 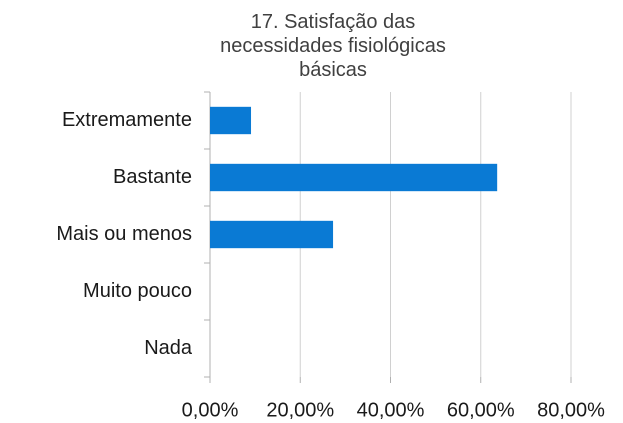 What do you see at coordinates (152, 177) in the screenshot?
I see `y-tick-label: Bastante` at bounding box center [152, 177].